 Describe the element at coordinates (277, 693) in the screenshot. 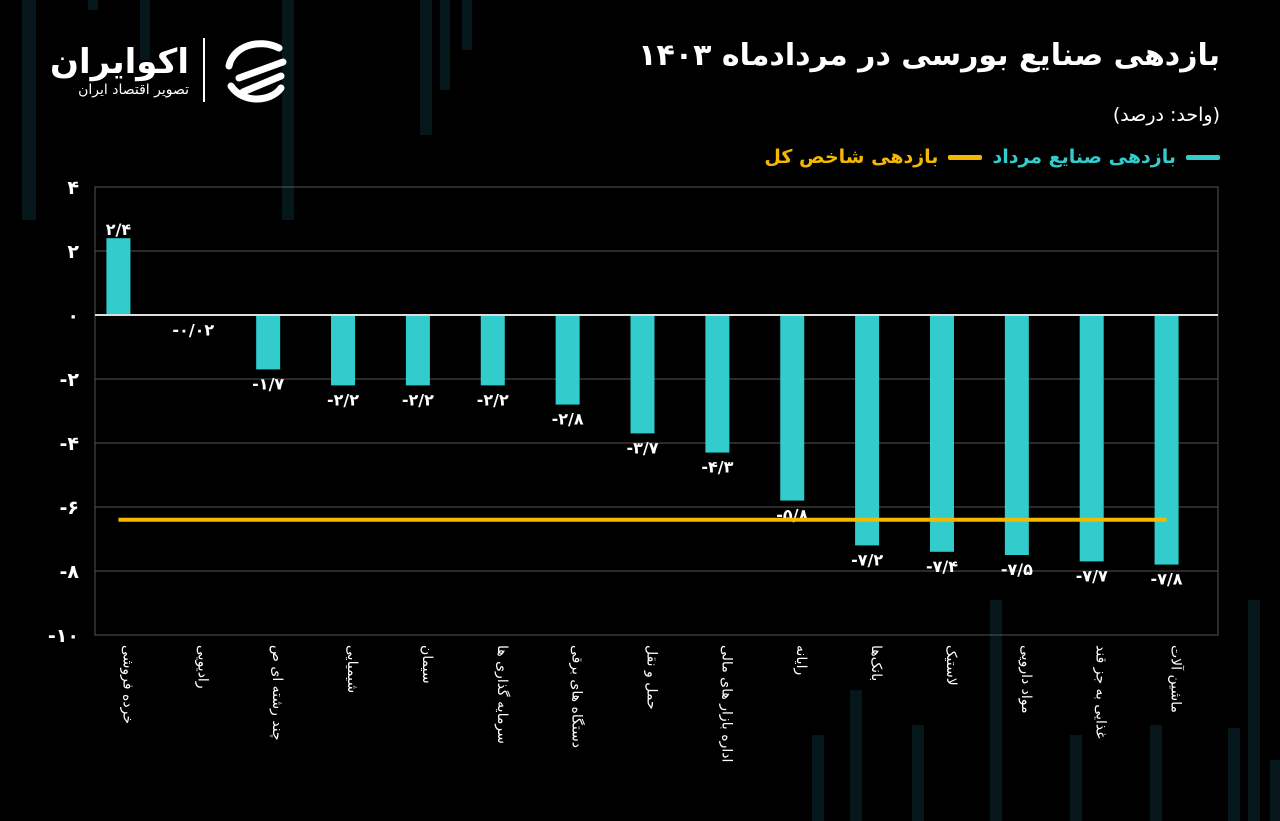

I see `category-label: چند رشته ای ص` at that location.